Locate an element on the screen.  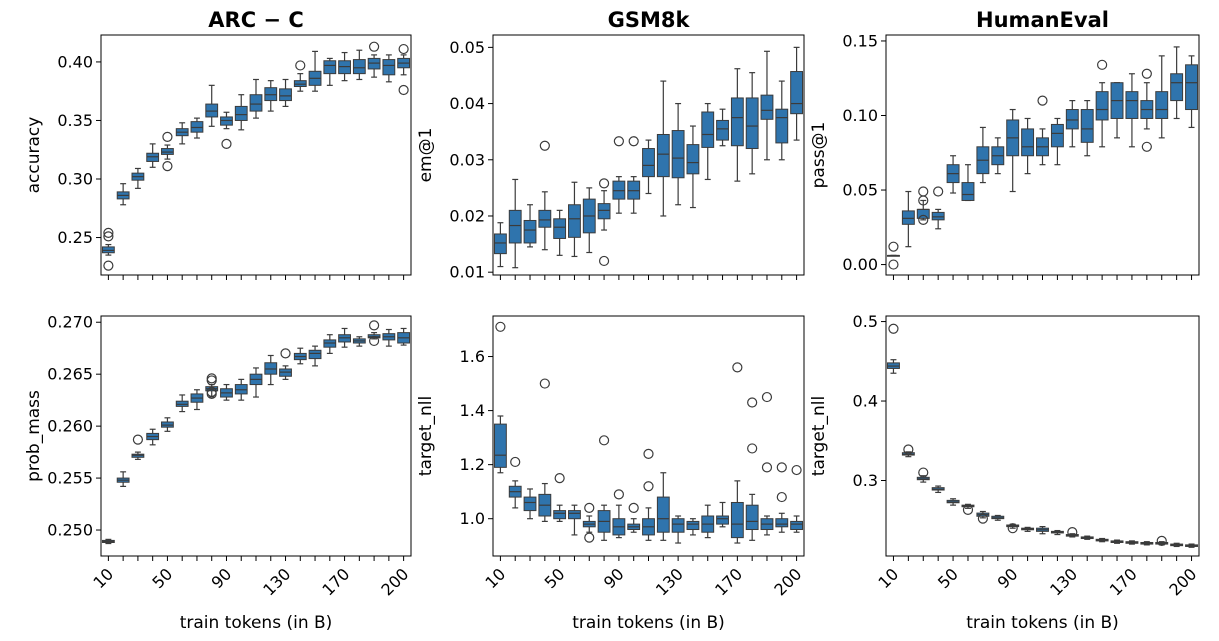
y-tick-label: 0.40 is located at coordinates (75, 61).